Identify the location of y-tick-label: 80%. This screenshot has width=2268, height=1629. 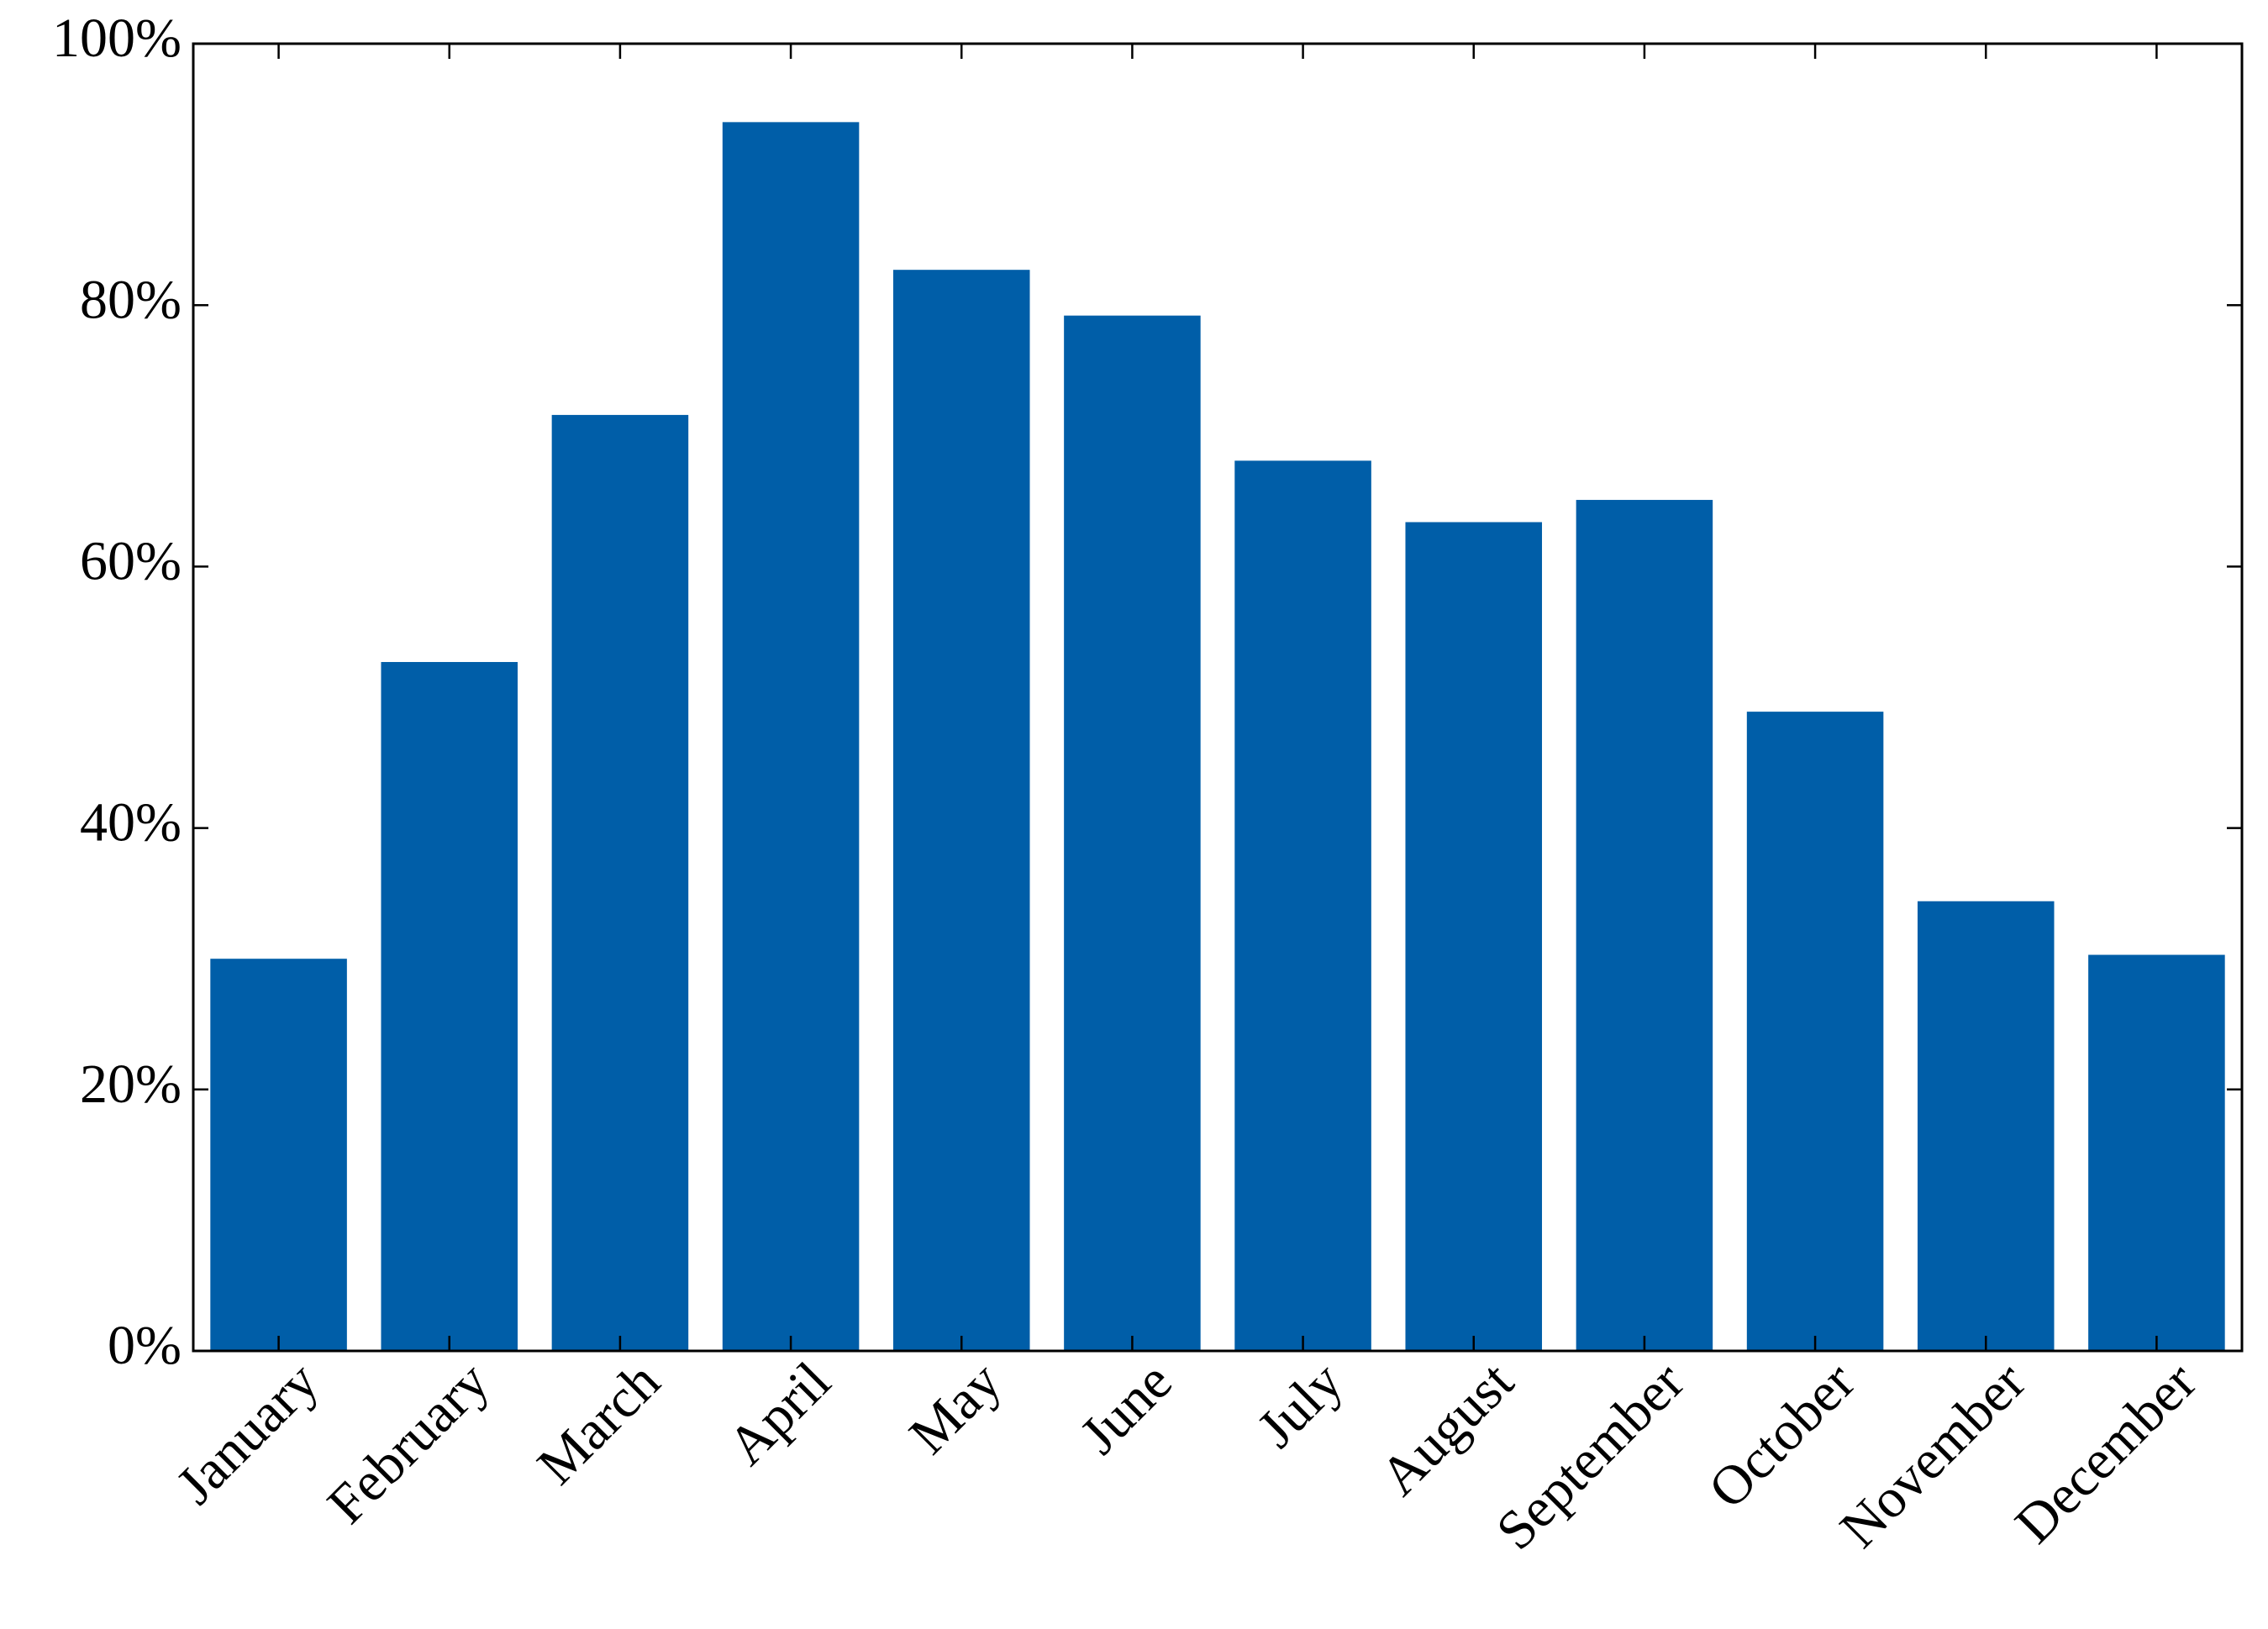
(131, 299).